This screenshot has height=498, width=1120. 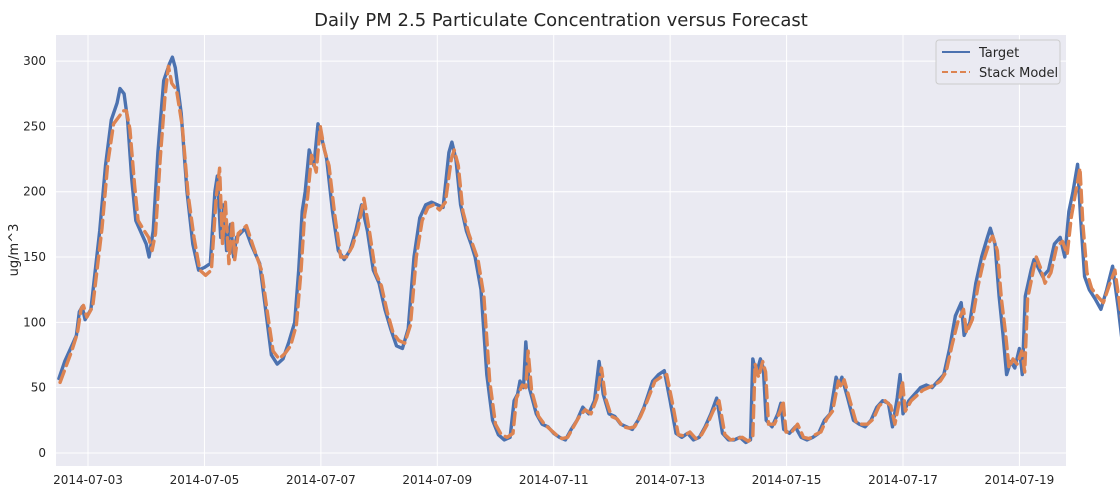 What do you see at coordinates (1018, 73) in the screenshot?
I see `legend-label: Stack Model` at bounding box center [1018, 73].